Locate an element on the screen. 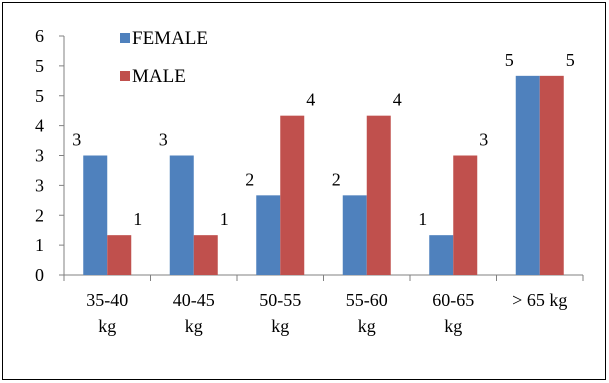 The image size is (609, 383). y-tick-label: 6 is located at coordinates (39, 36).